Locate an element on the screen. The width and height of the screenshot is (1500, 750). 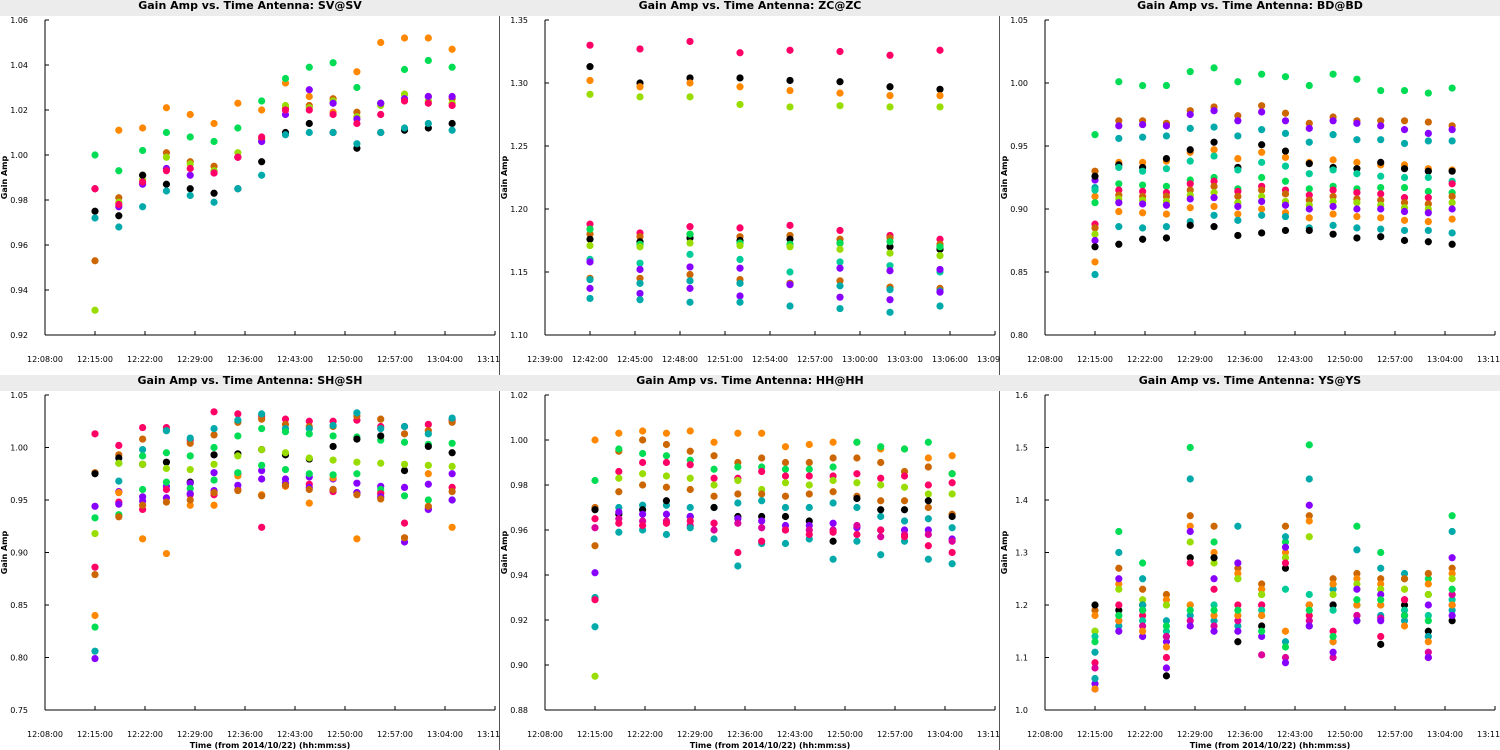
y-tick-label: 0.98 is located at coordinates (519, 485).